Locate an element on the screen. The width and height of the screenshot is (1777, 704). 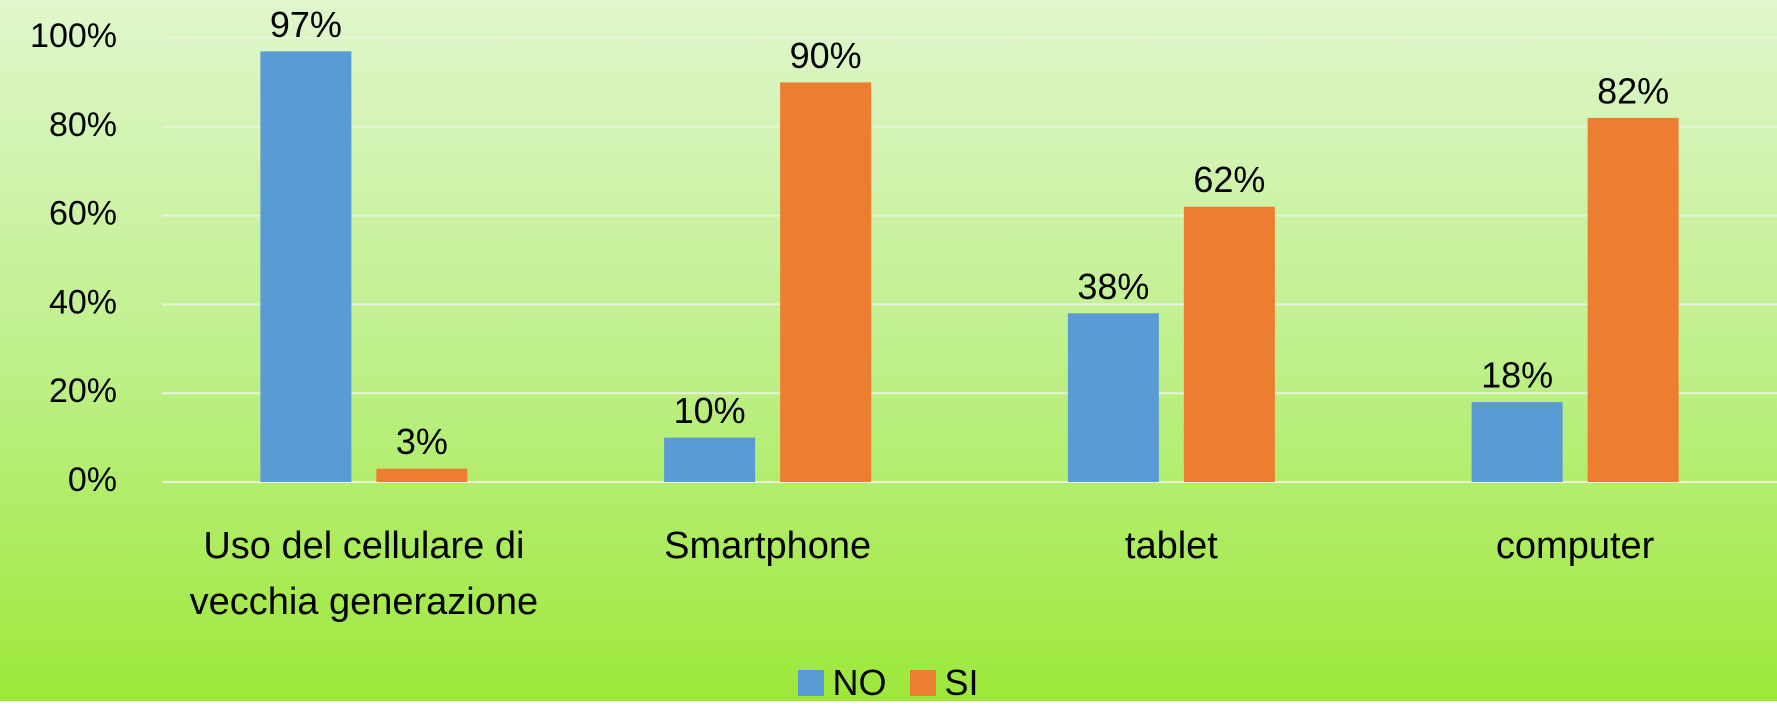
x-tick-label: tablet is located at coordinates (1171, 546).